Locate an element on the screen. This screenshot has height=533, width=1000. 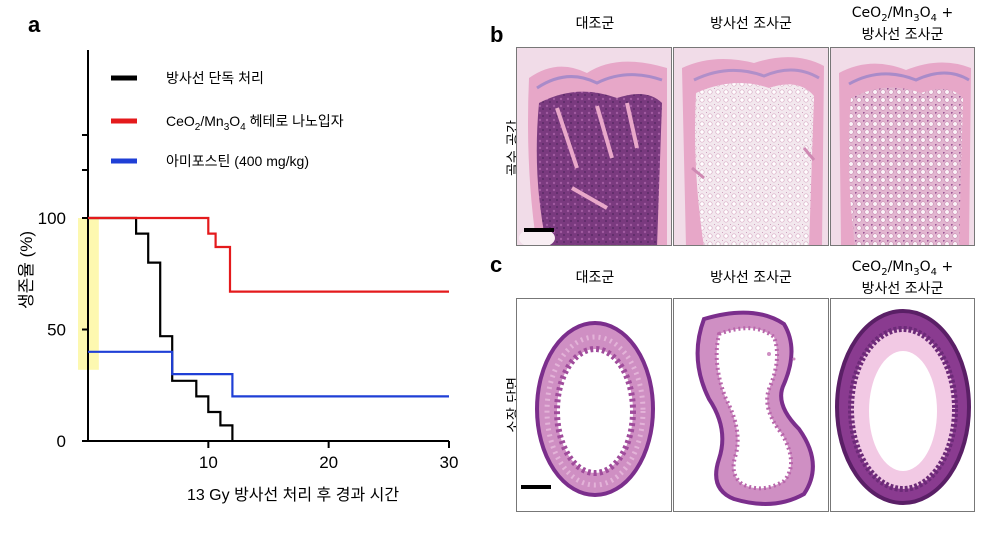
panel-b-col-nanoparticle: CeO2/Mn3O4 + 방사선 조사군 is located at coordinates (902, 24).